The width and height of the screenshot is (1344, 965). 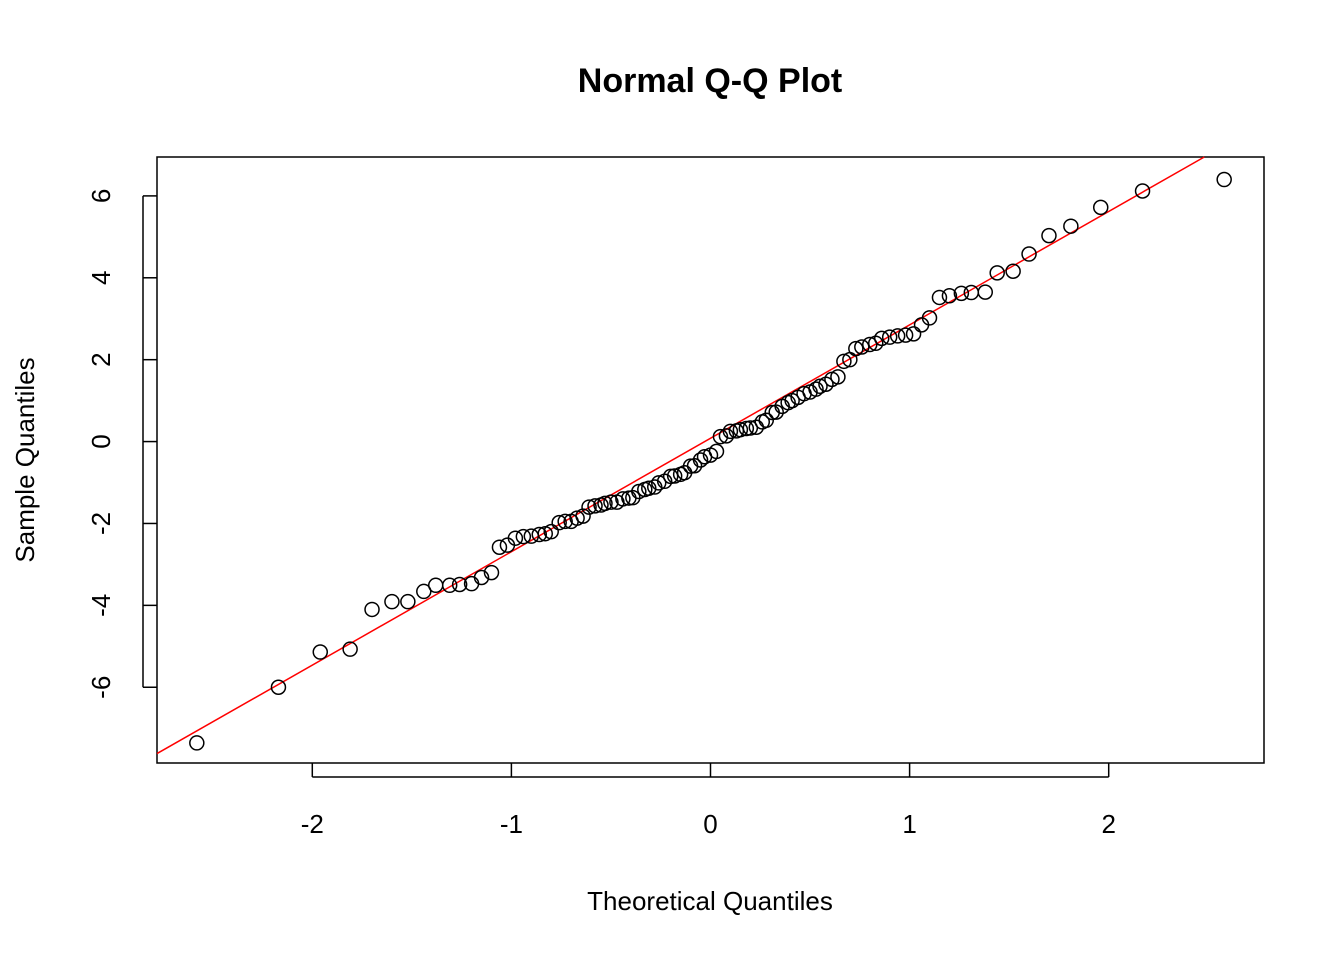 What do you see at coordinates (708, 801) in the screenshot?
I see `x-axis: -2 -1 0 1 2` at bounding box center [708, 801].